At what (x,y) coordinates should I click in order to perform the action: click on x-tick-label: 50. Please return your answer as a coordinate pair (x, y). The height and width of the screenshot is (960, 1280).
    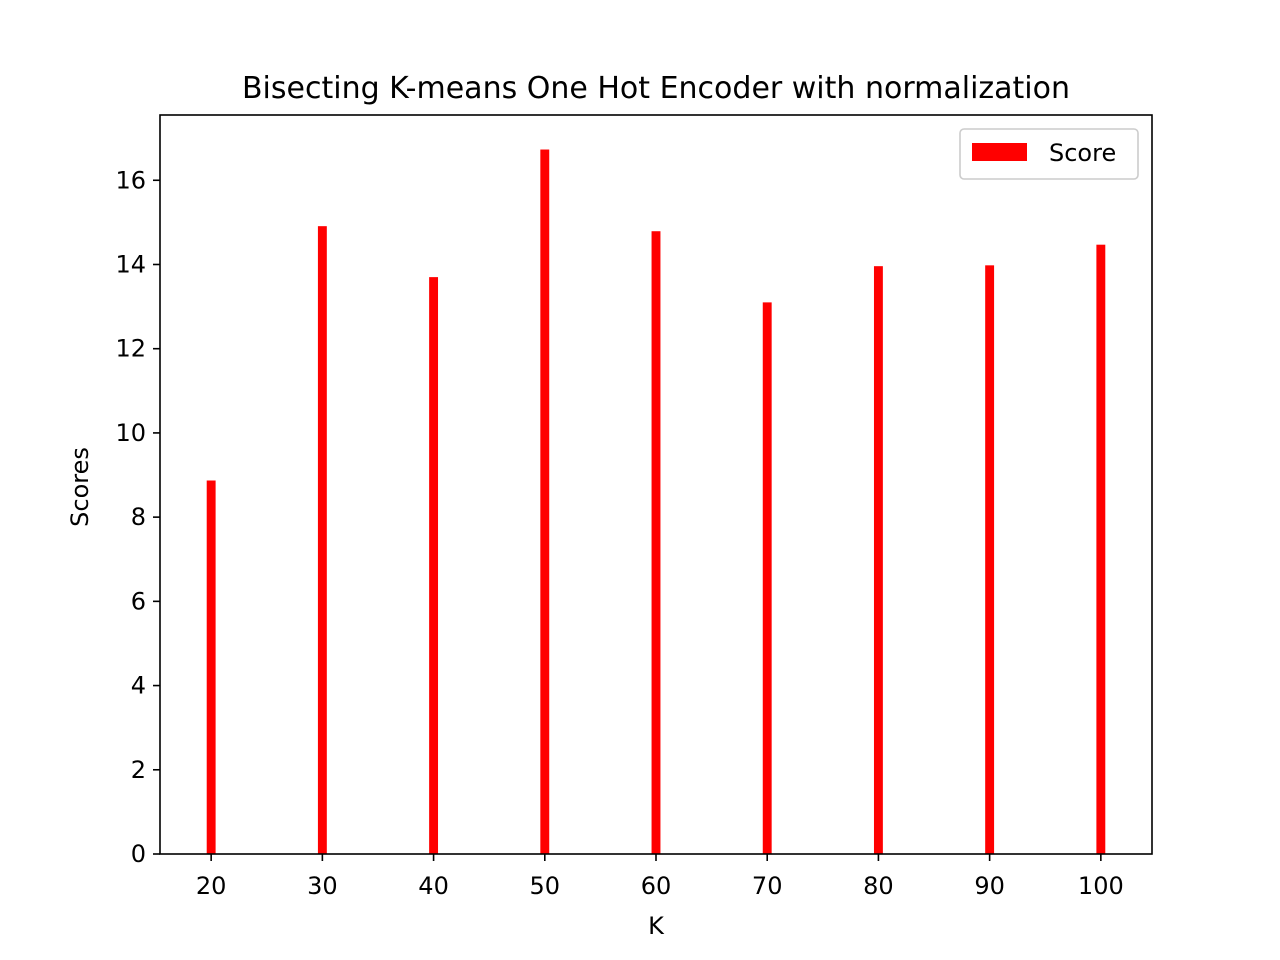
    Looking at the image, I should click on (545, 886).